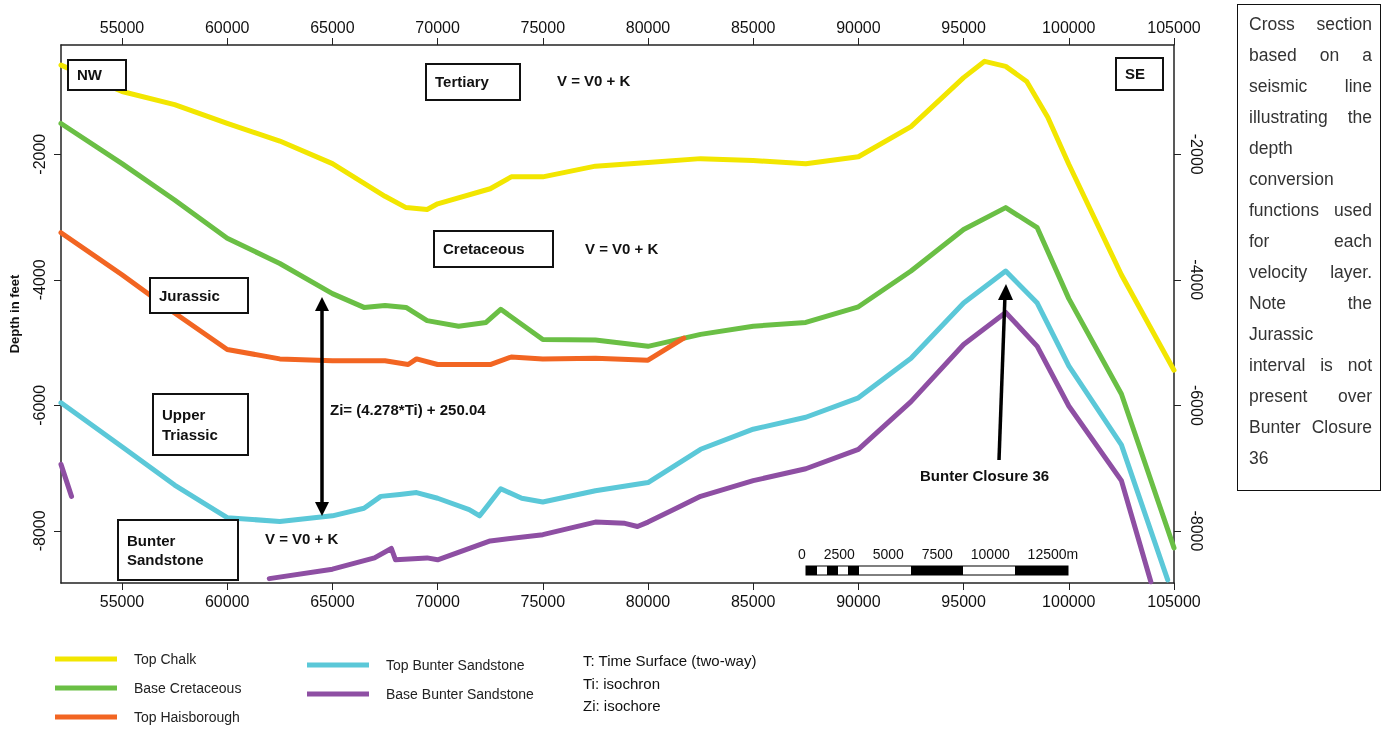  Describe the element at coordinates (1196, 280) in the screenshot. I see `y2-tick-label: -4000` at that location.